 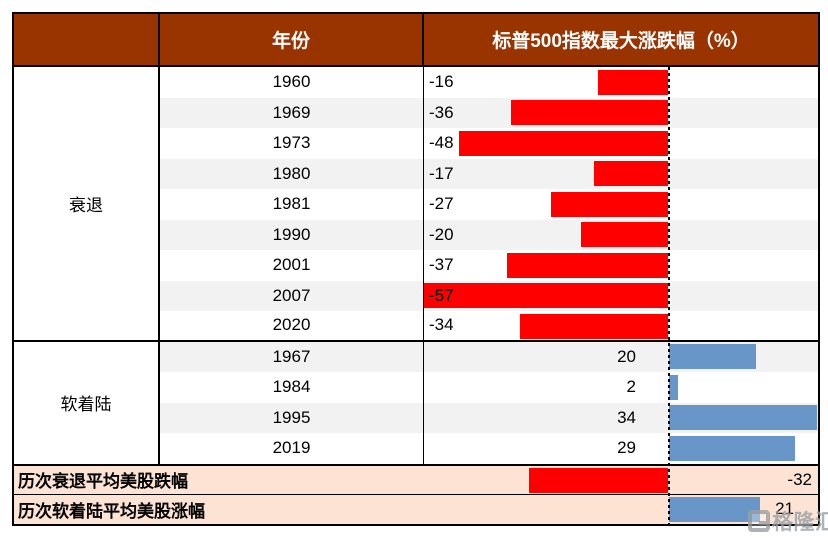 I want to click on year-cell: 2007, so click(x=292, y=295).